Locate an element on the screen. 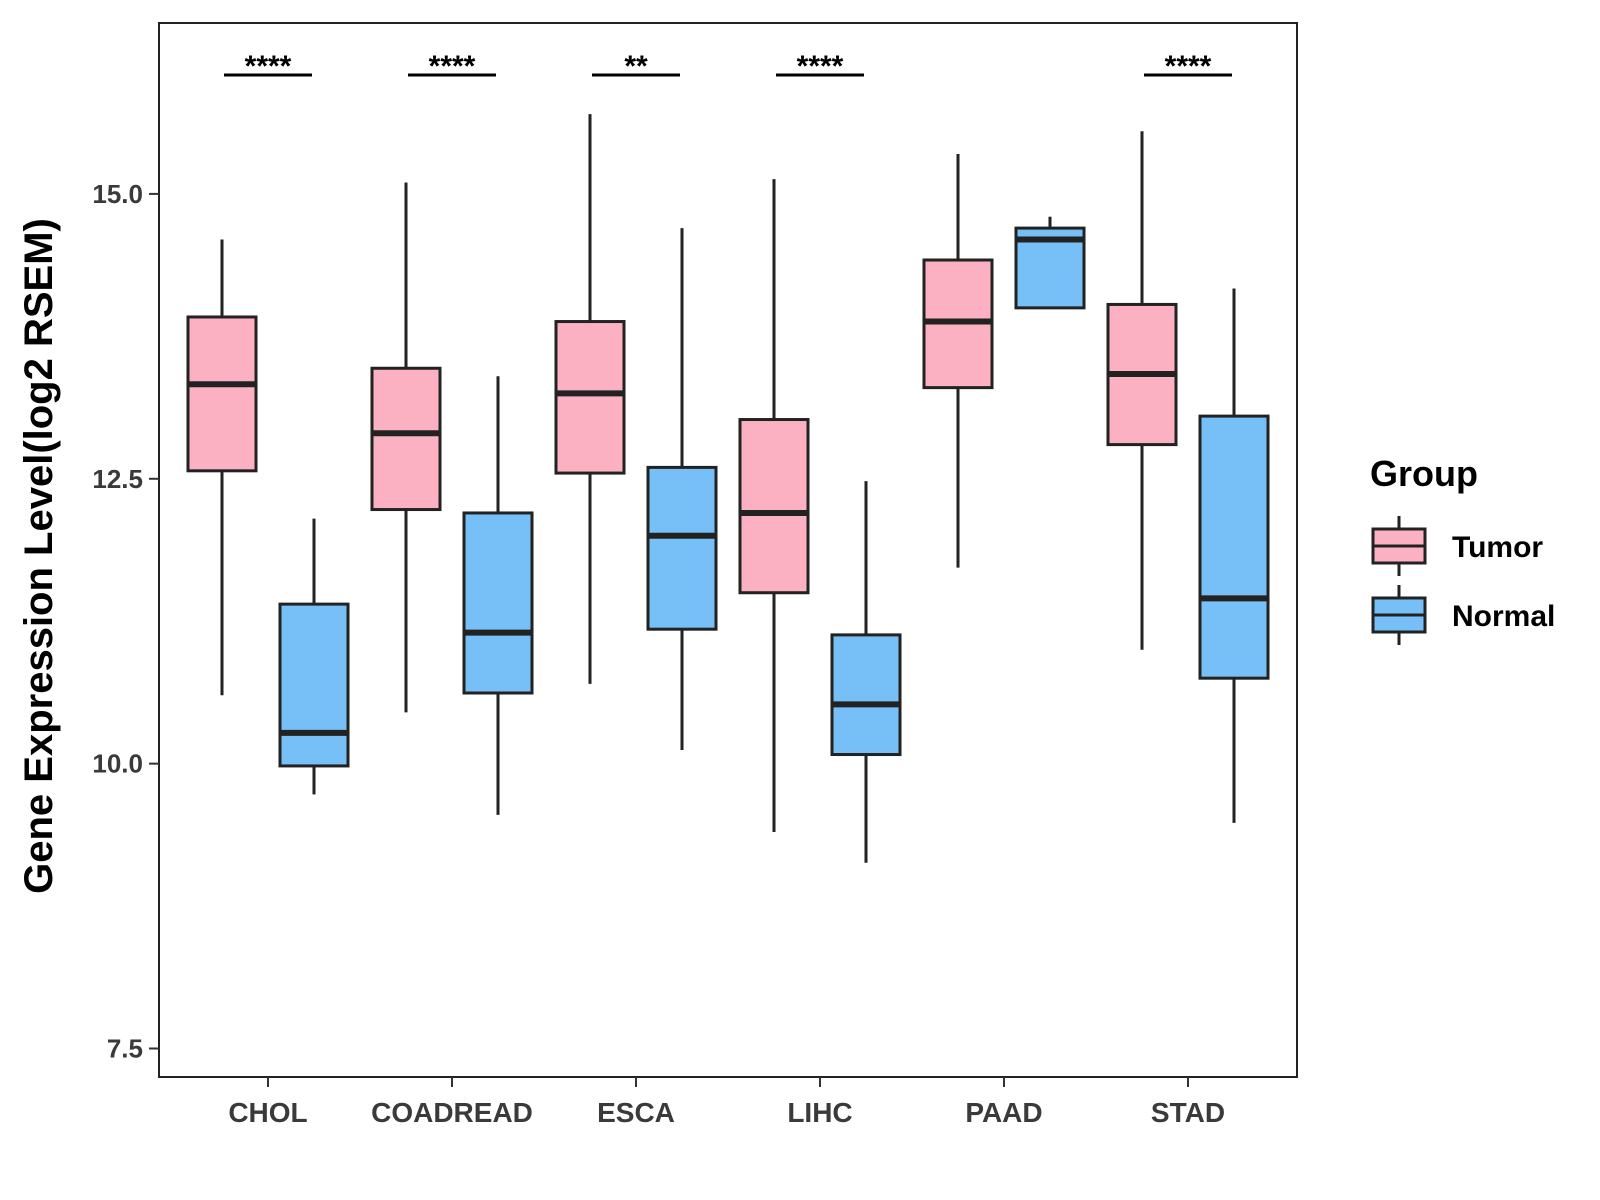  x-tick-label: CHOL is located at coordinates (267, 1112).